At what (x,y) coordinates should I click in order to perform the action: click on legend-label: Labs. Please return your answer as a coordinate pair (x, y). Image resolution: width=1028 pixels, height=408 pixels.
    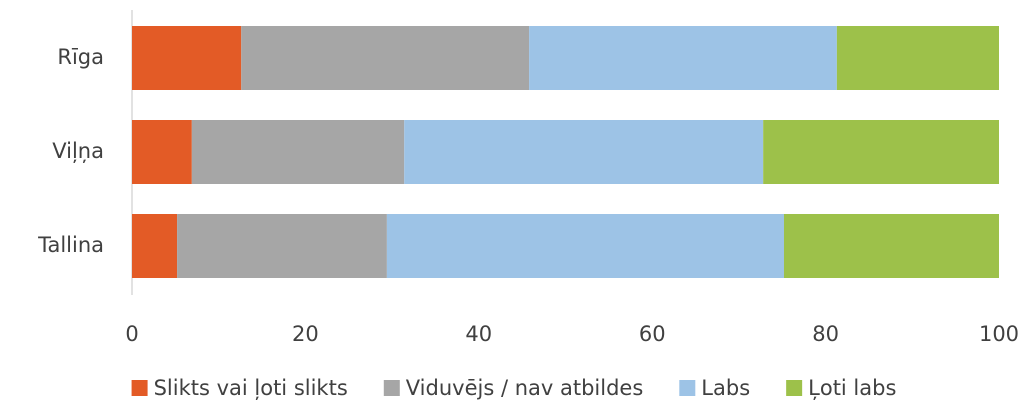
    Looking at the image, I should click on (725, 388).